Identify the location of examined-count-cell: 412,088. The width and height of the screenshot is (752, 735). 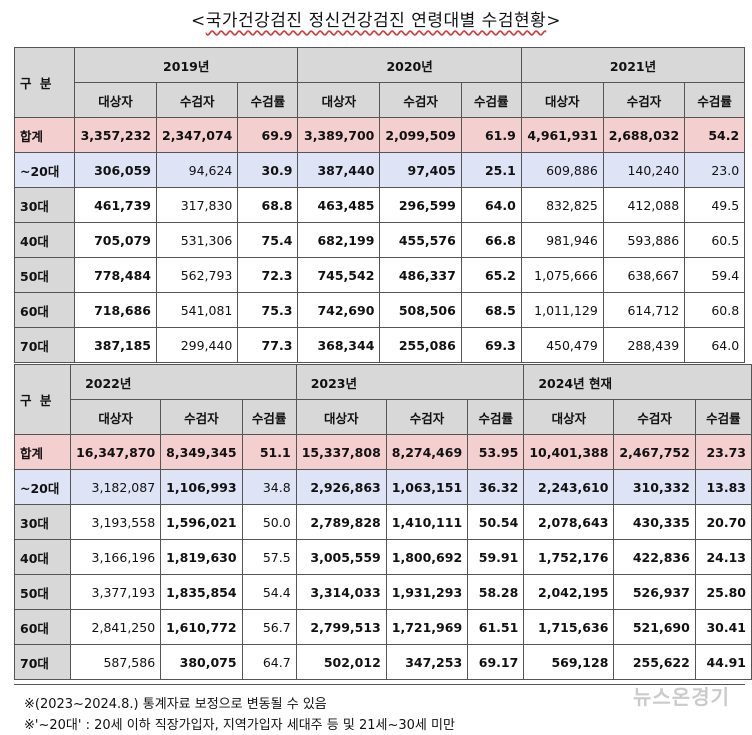
(644, 205).